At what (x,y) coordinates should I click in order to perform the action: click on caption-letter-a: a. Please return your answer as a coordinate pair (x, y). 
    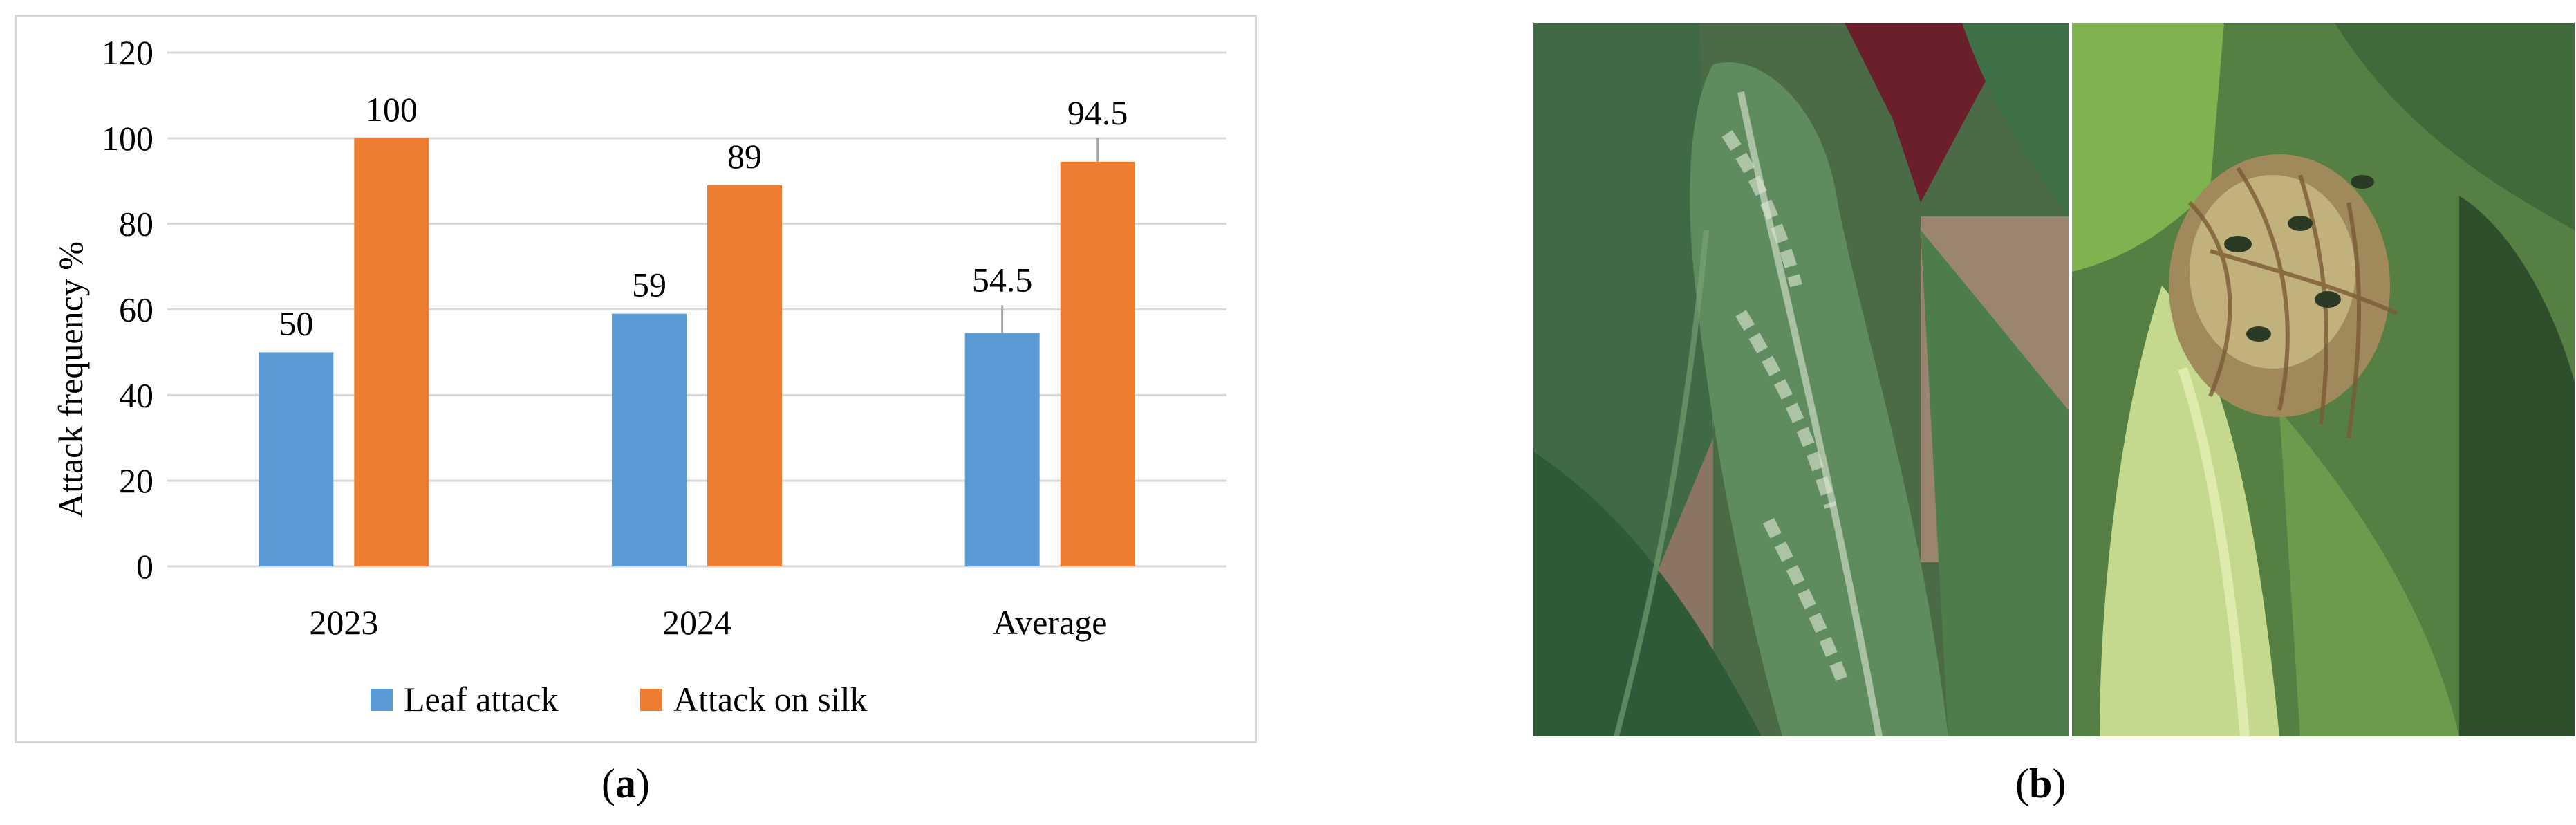
    Looking at the image, I should click on (625, 783).